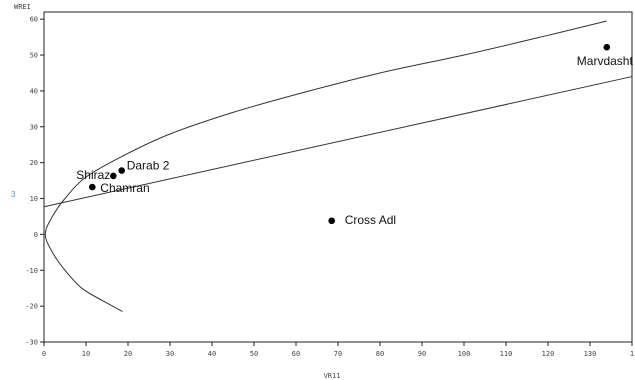  What do you see at coordinates (605, 61) in the screenshot?
I see `point-label: Marvdasht` at bounding box center [605, 61].